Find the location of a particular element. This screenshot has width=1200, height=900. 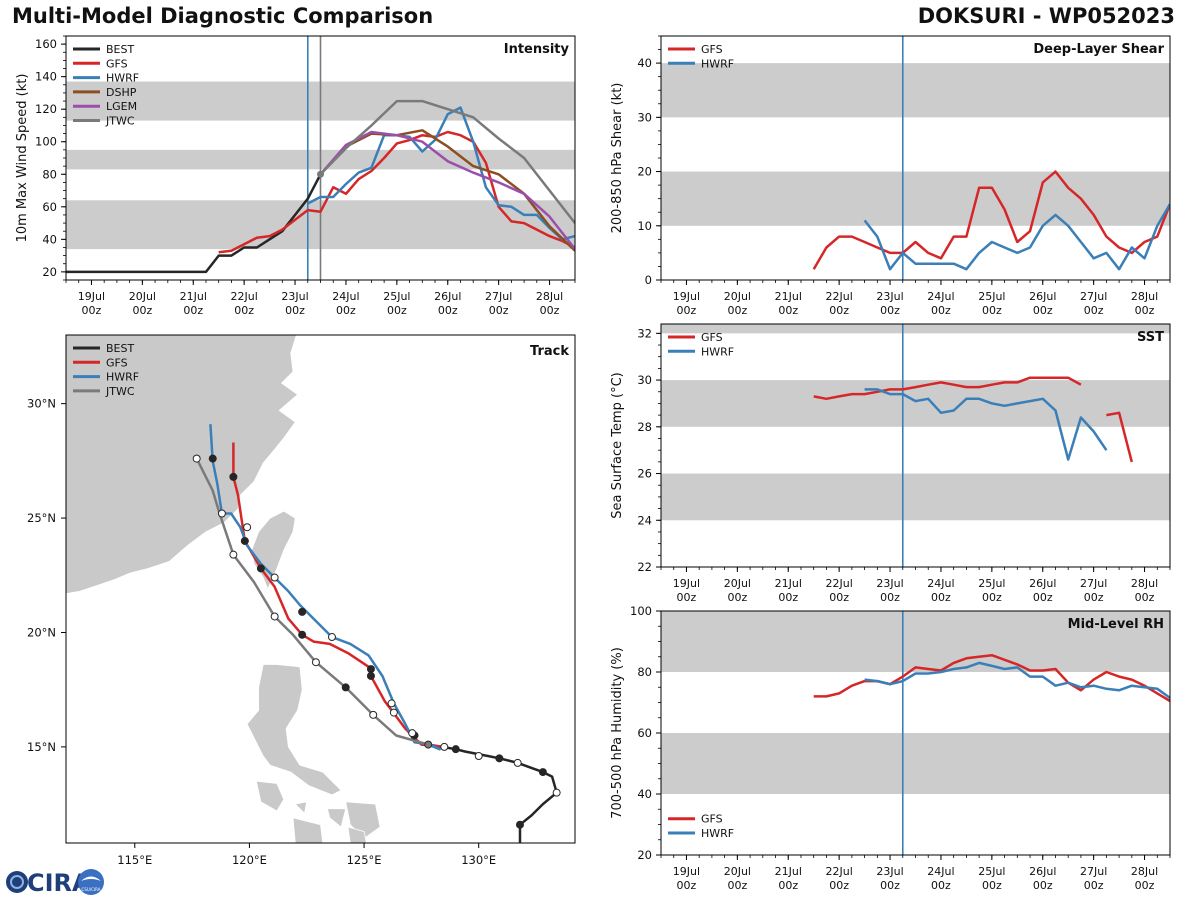

y-tick-label: 80 is located at coordinates (644, 672).